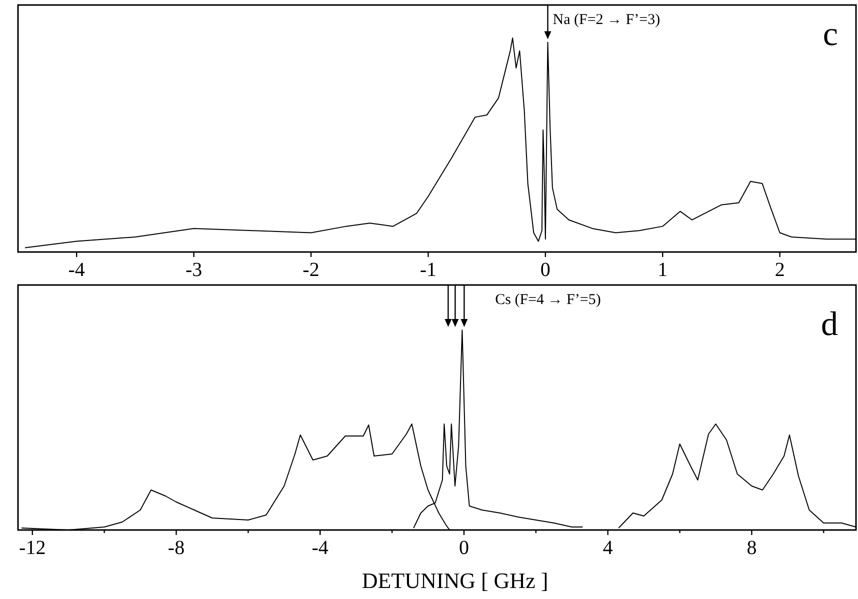 The height and width of the screenshot is (599, 858). What do you see at coordinates (779, 270) in the screenshot?
I see `x-tick-label: 2` at bounding box center [779, 270].